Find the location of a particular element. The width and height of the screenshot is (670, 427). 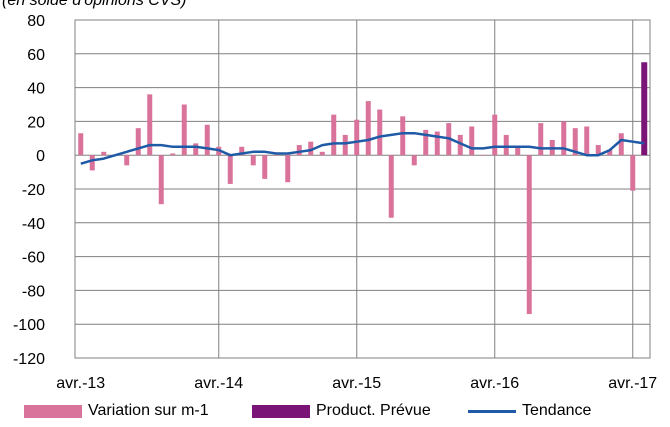

legend-swatch-tendance is located at coordinates (492, 411).